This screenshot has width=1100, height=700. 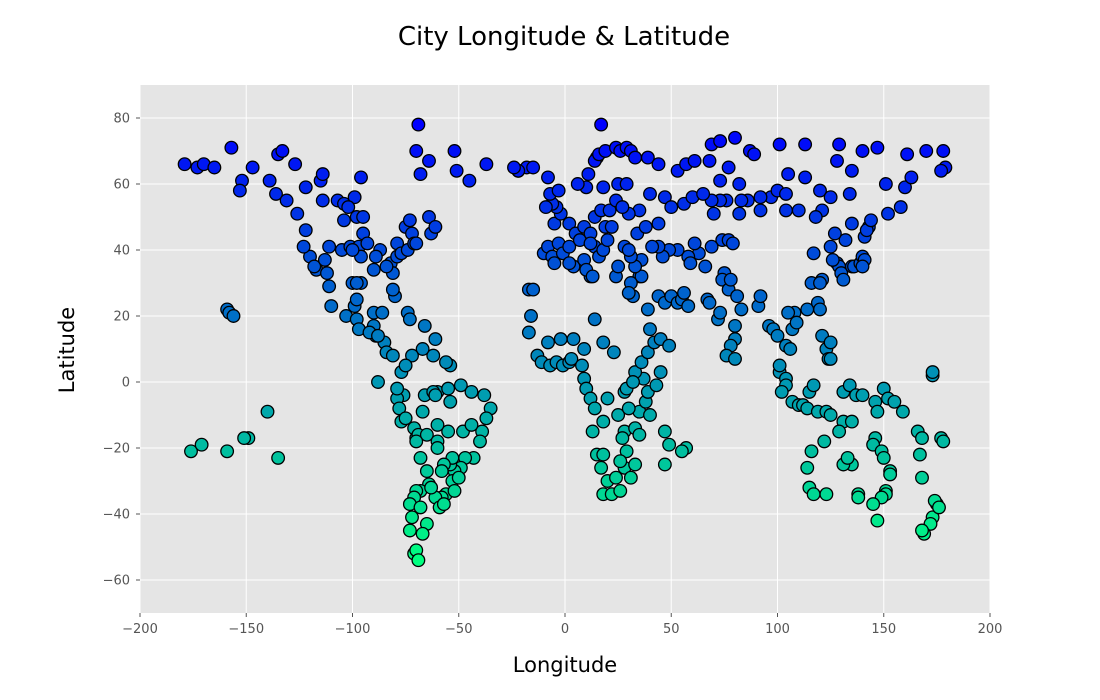 I want to click on x-tick-label: −150, so click(x=246, y=629).